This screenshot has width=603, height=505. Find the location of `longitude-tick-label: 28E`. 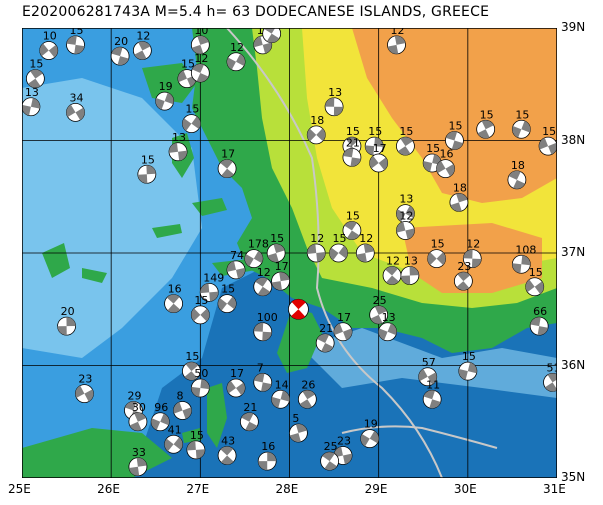

longitude-tick-label: 28E is located at coordinates (287, 489).